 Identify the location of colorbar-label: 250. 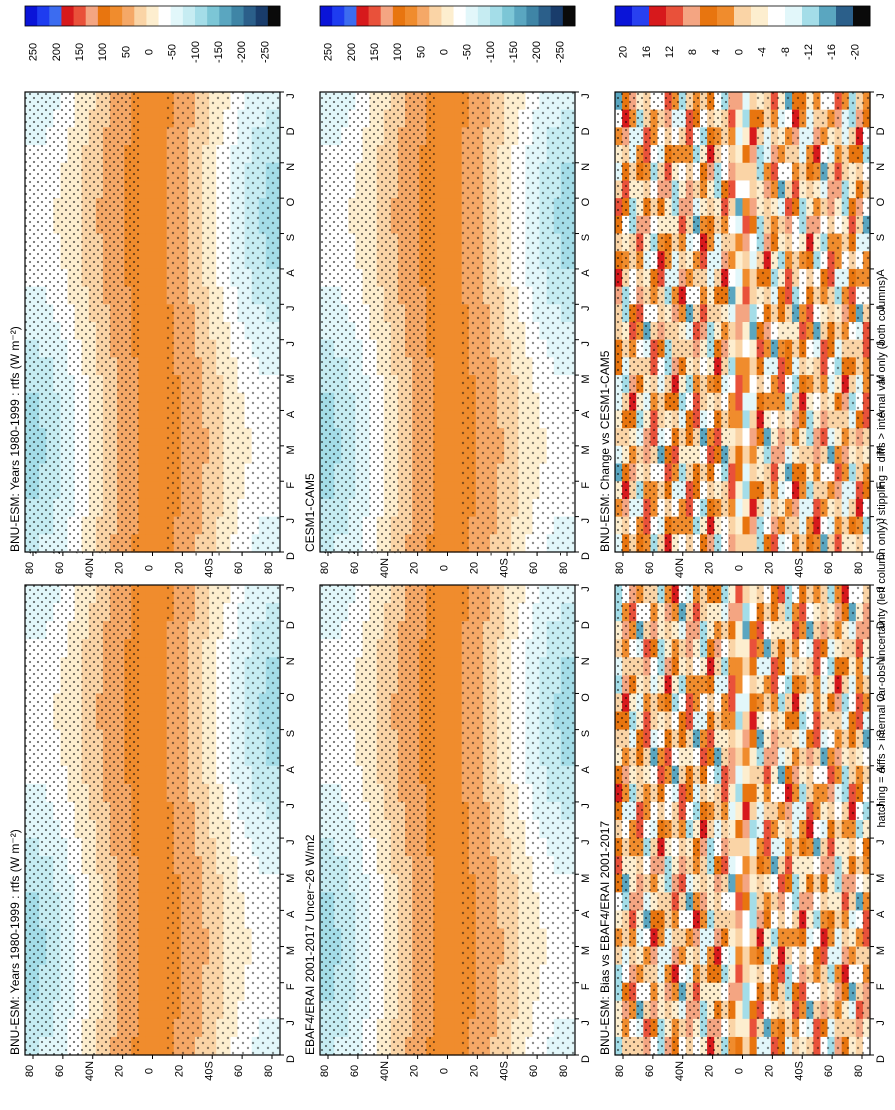
(34, 52).